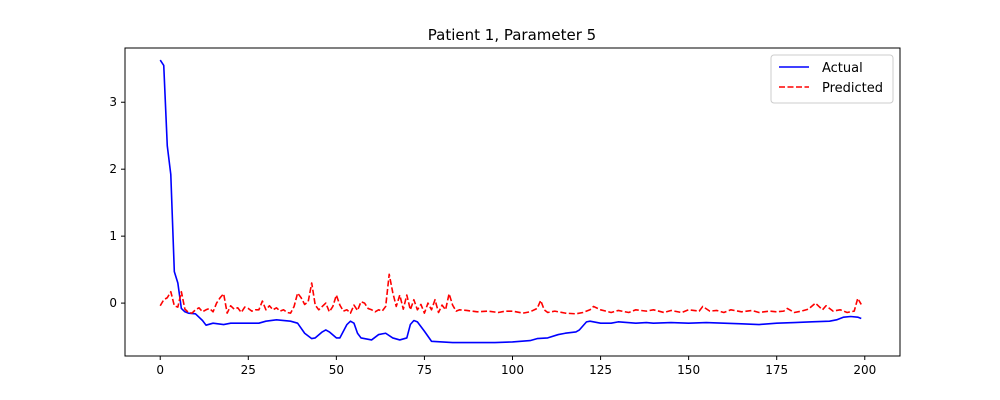 The height and width of the screenshot is (400, 1000). Describe the element at coordinates (113, 303) in the screenshot. I see `y-tick-label: 0` at that location.